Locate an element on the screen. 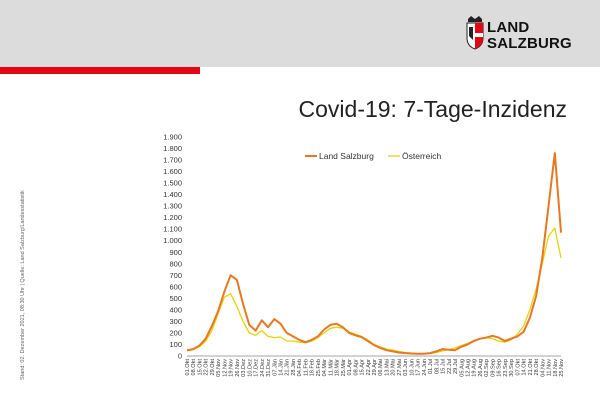  x-tick-label: 11.Mär is located at coordinates (331, 367).